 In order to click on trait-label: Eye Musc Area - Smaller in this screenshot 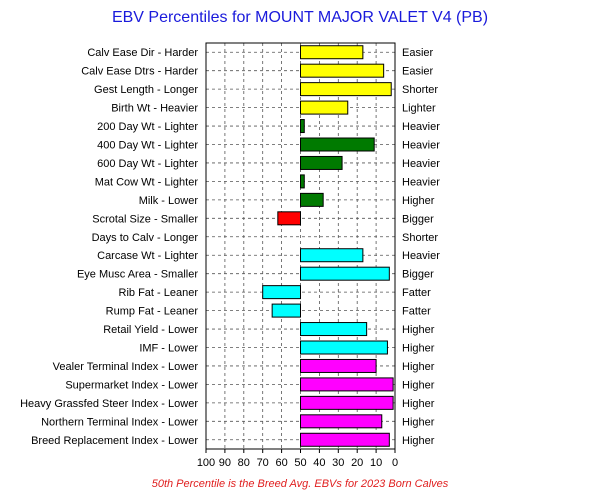, I will do `click(137, 275)`.